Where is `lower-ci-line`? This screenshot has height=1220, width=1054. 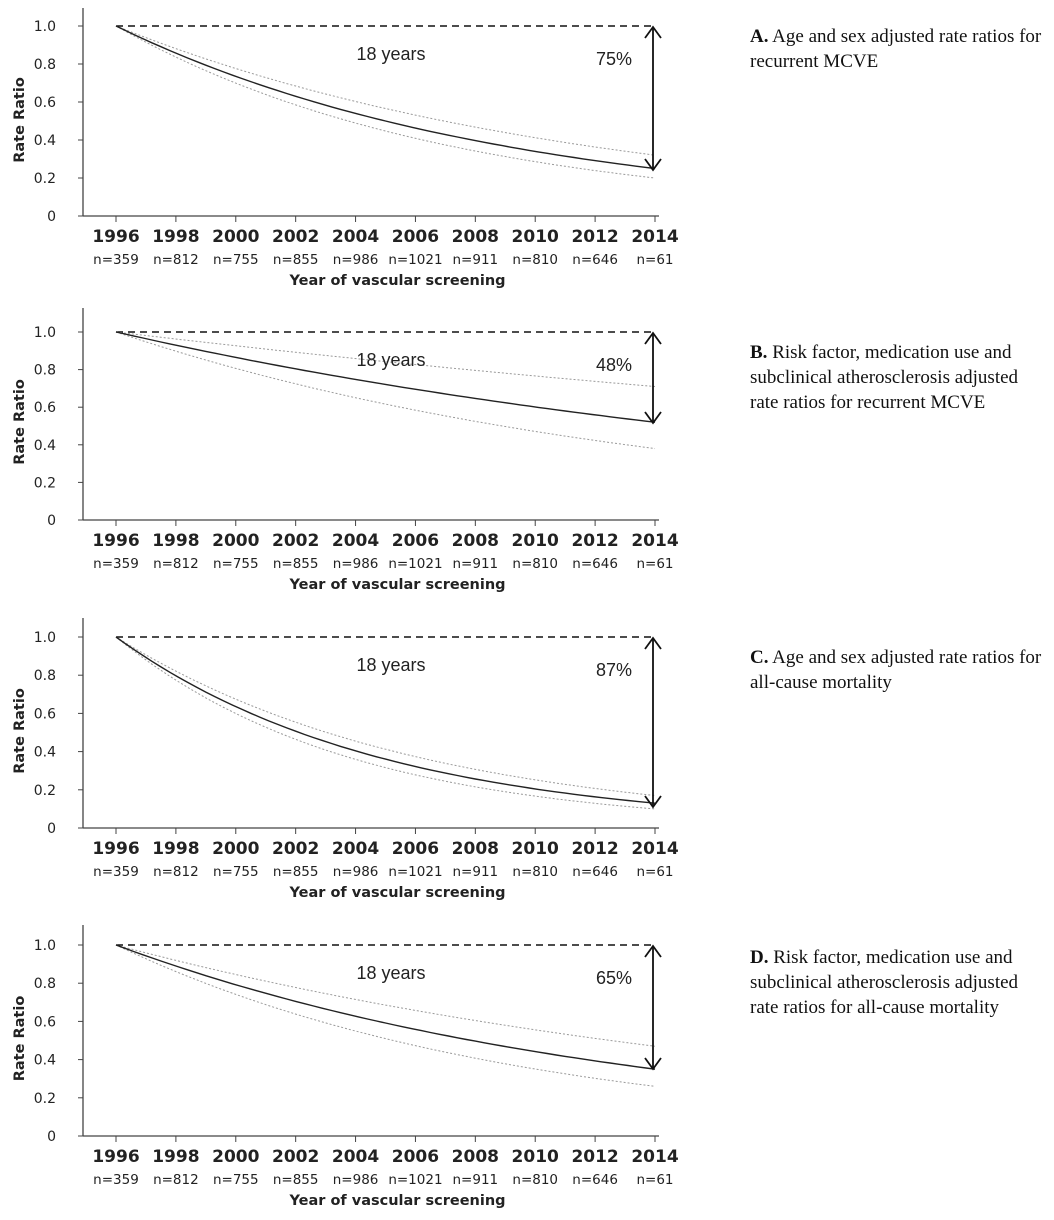 lower-ci-line is located at coordinates (385, 390).